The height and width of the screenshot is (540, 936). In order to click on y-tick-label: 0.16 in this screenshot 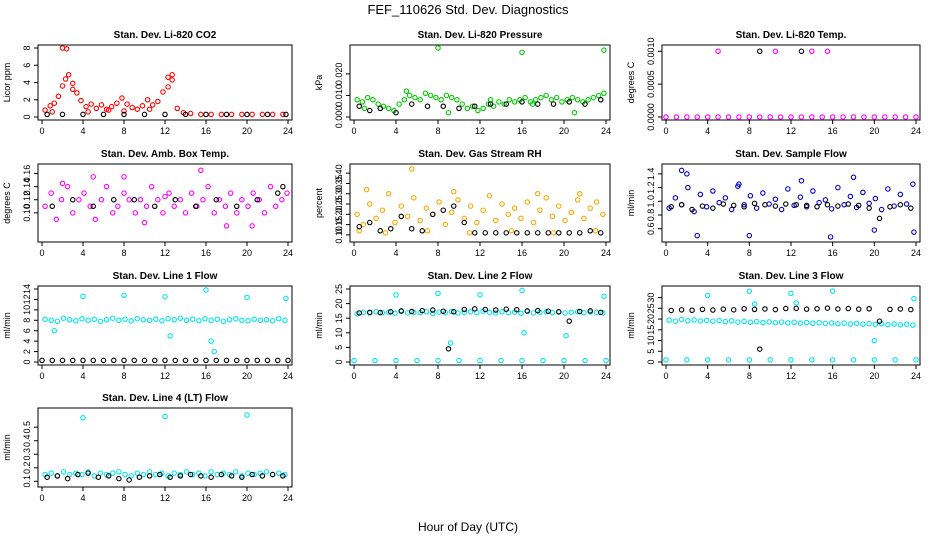, I will do `click(27, 174)`.